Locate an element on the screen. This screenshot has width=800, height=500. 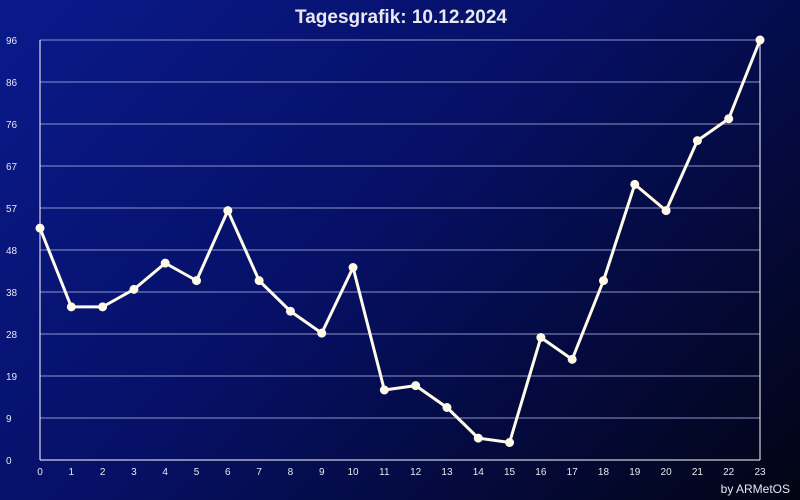
x-tick-label: 18 is located at coordinates (604, 472).